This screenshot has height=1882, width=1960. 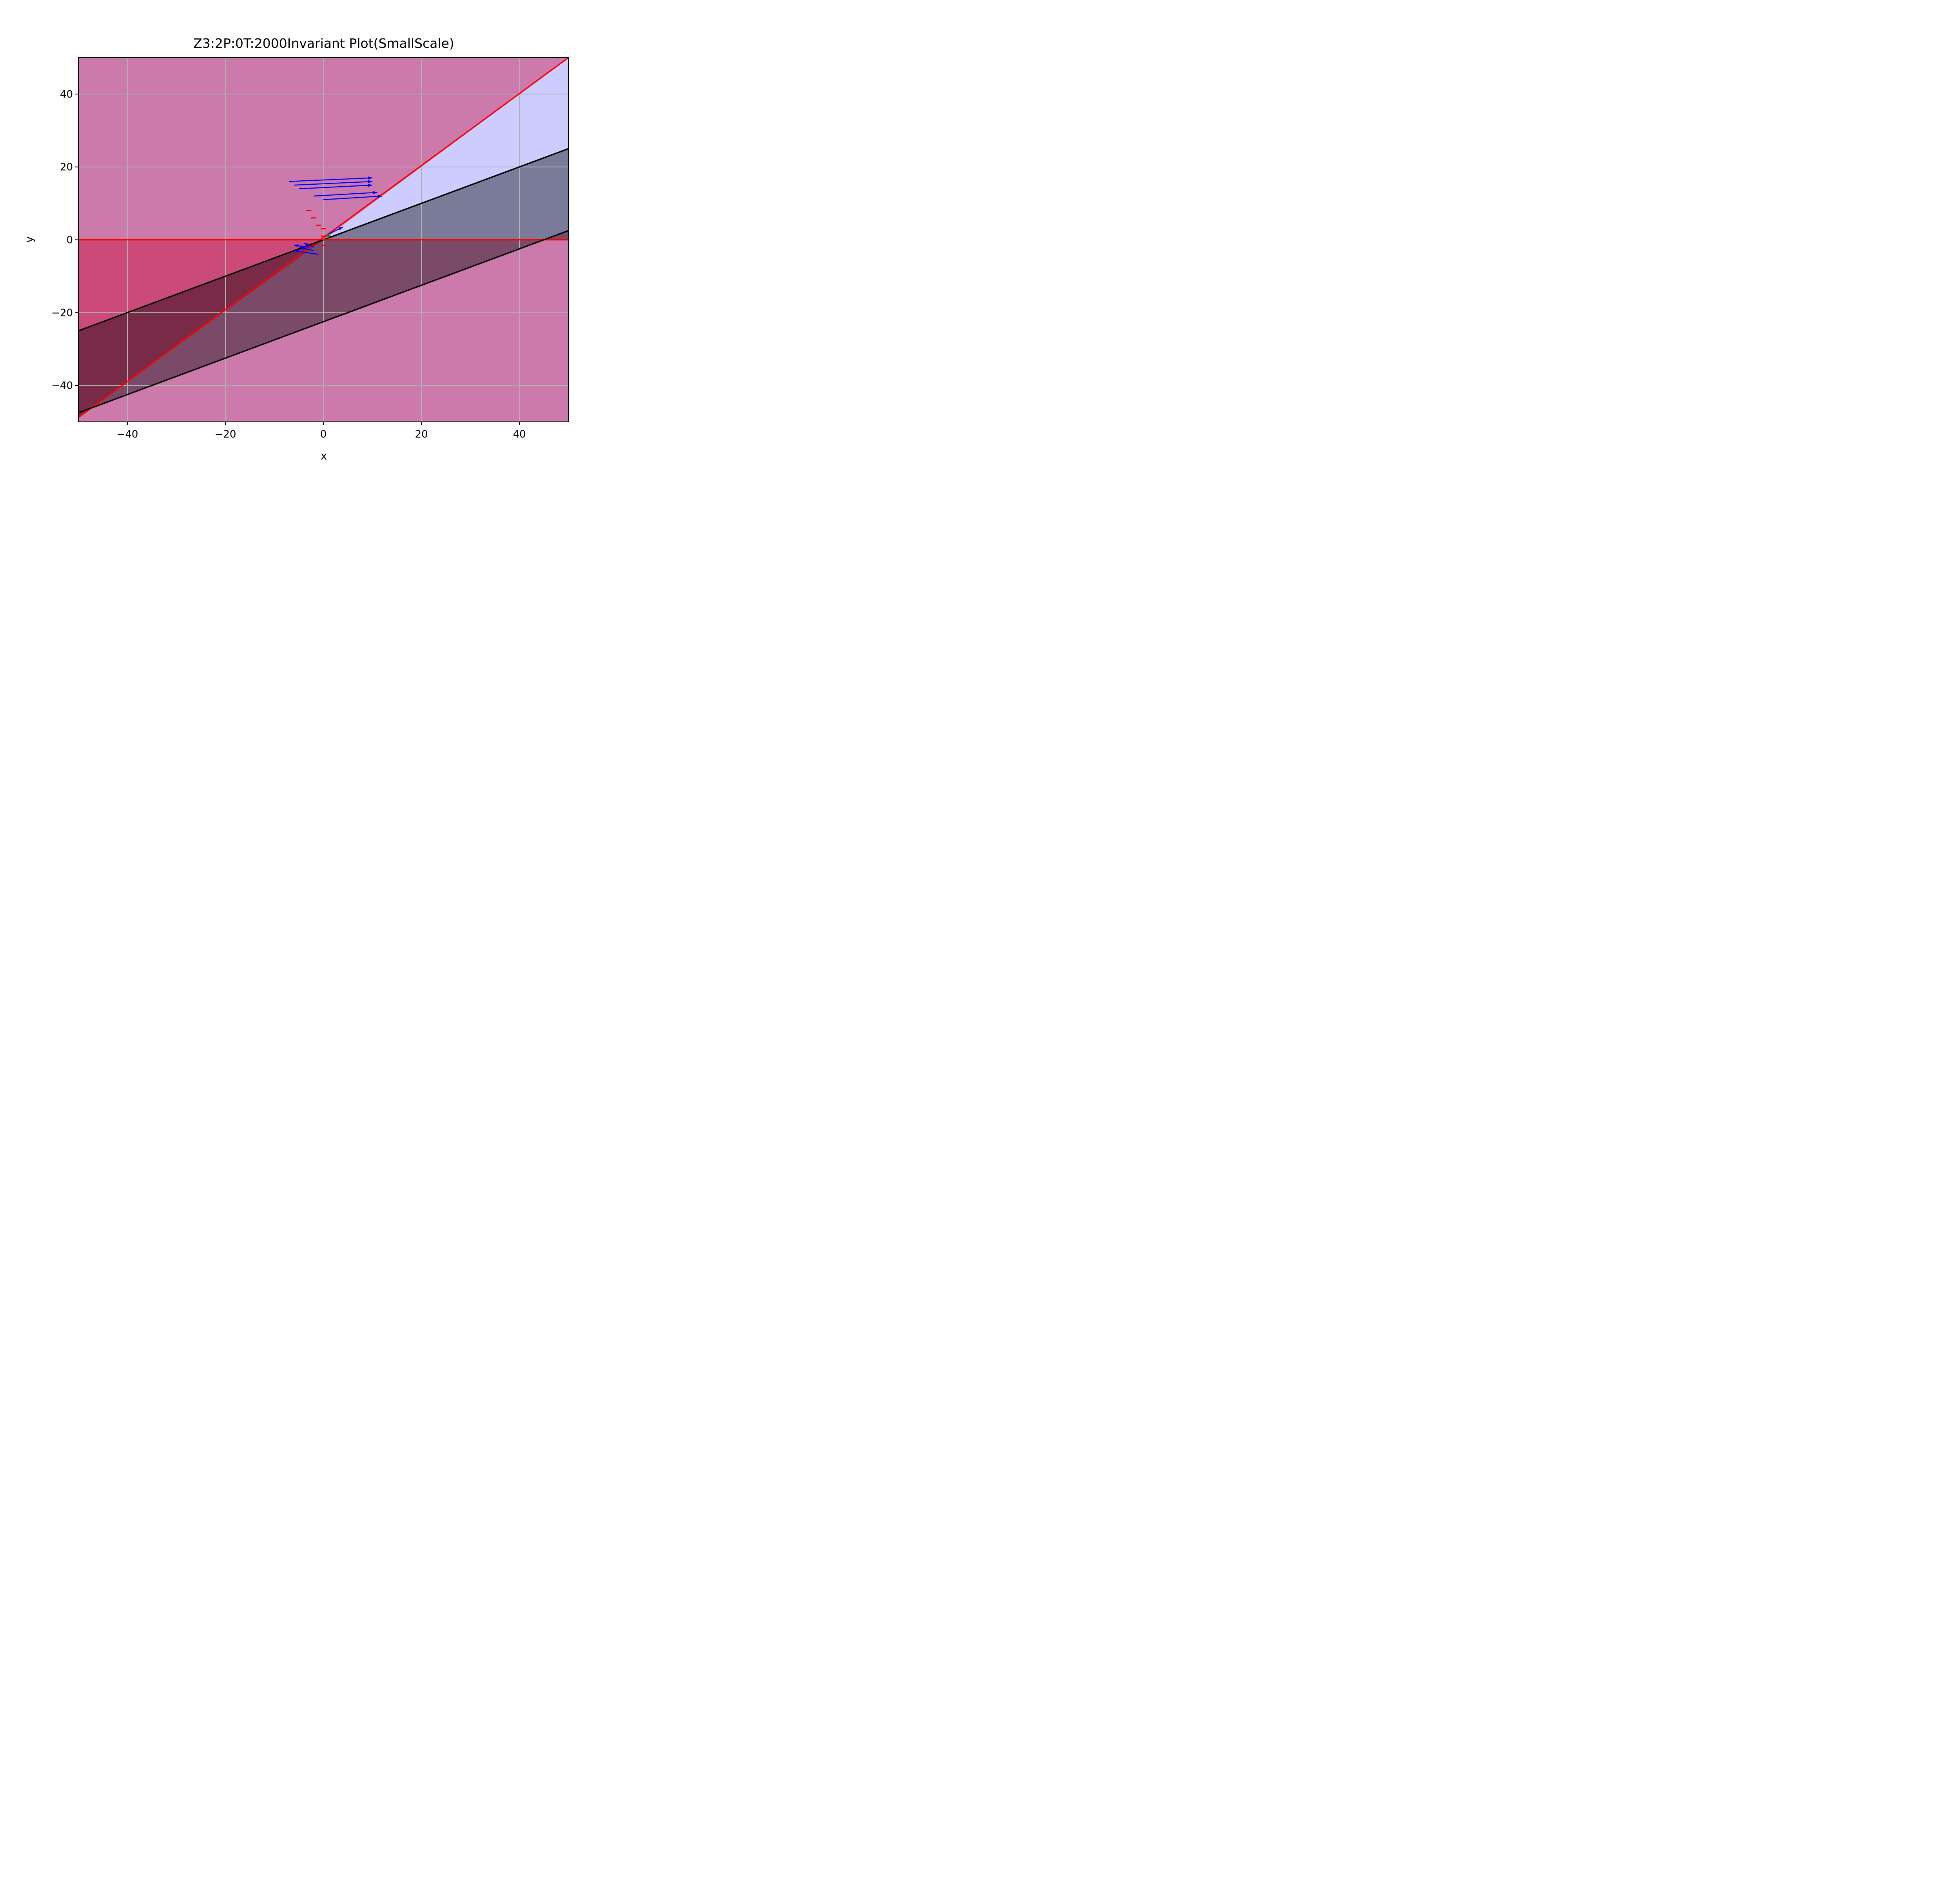 What do you see at coordinates (29, 239) in the screenshot?
I see `y-axis-label: y` at bounding box center [29, 239].